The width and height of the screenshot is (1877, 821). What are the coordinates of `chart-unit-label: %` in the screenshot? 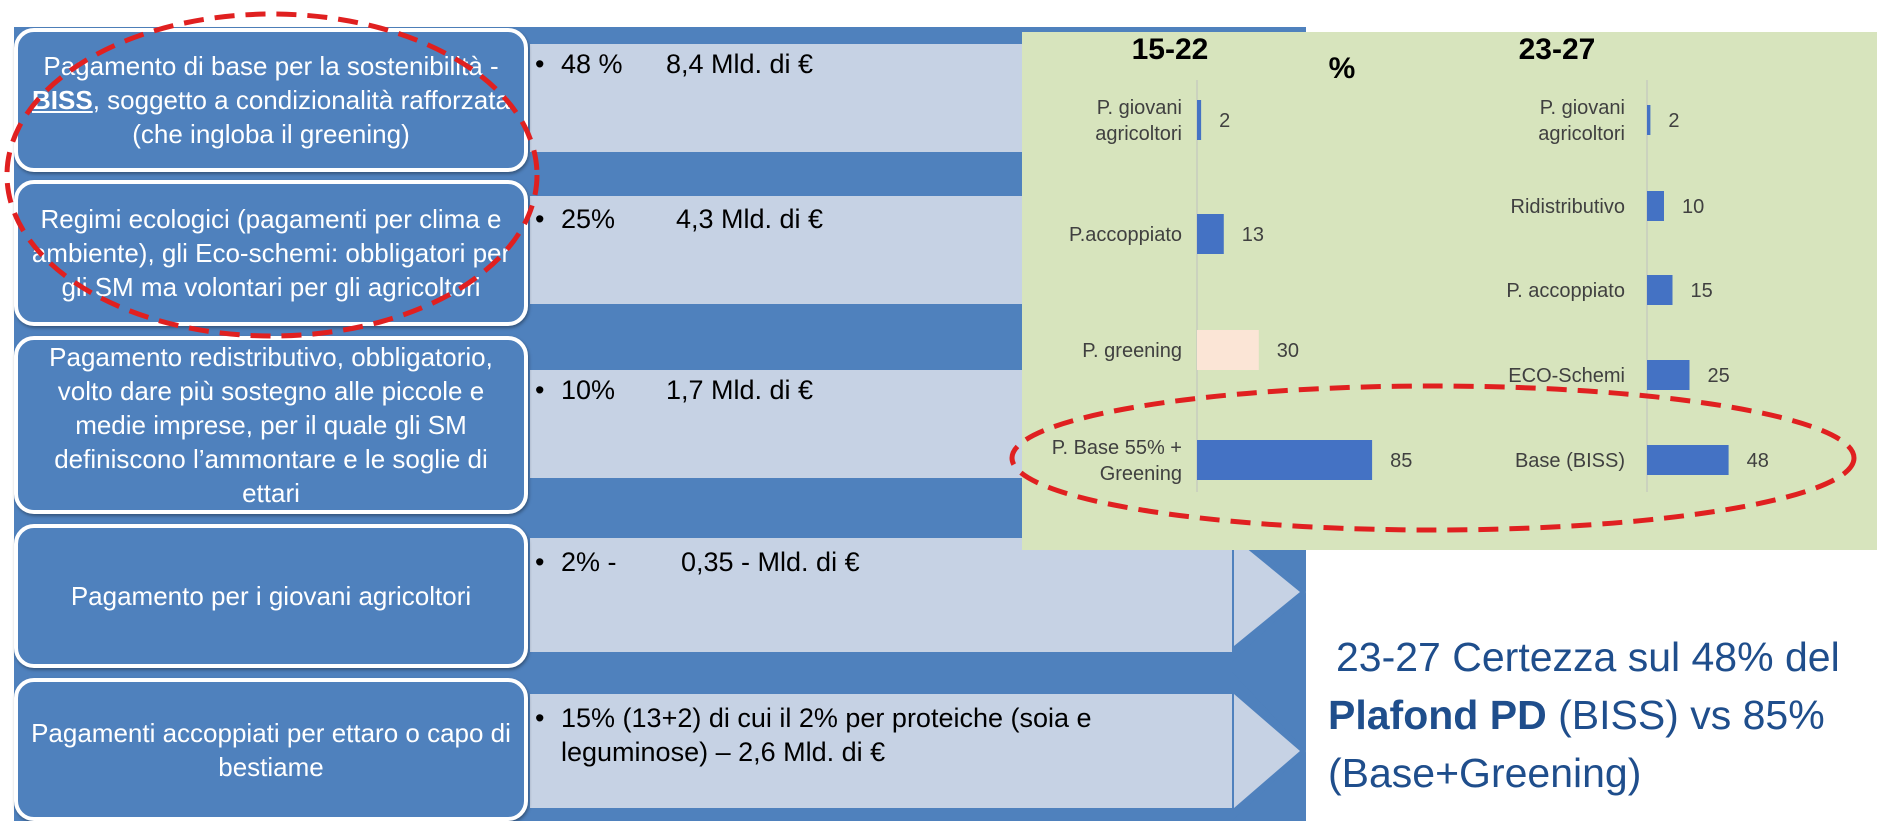 It's located at (1342, 68).